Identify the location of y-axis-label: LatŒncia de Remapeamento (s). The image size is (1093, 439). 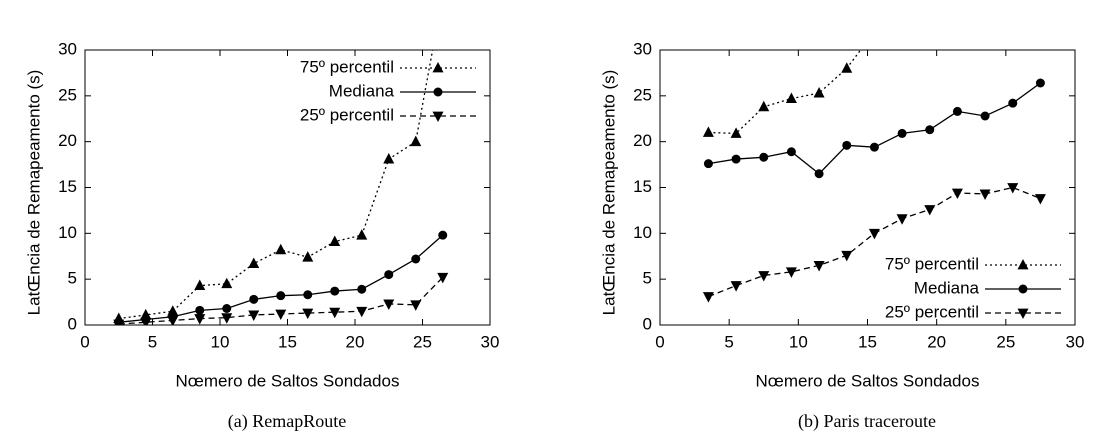
(608, 193).